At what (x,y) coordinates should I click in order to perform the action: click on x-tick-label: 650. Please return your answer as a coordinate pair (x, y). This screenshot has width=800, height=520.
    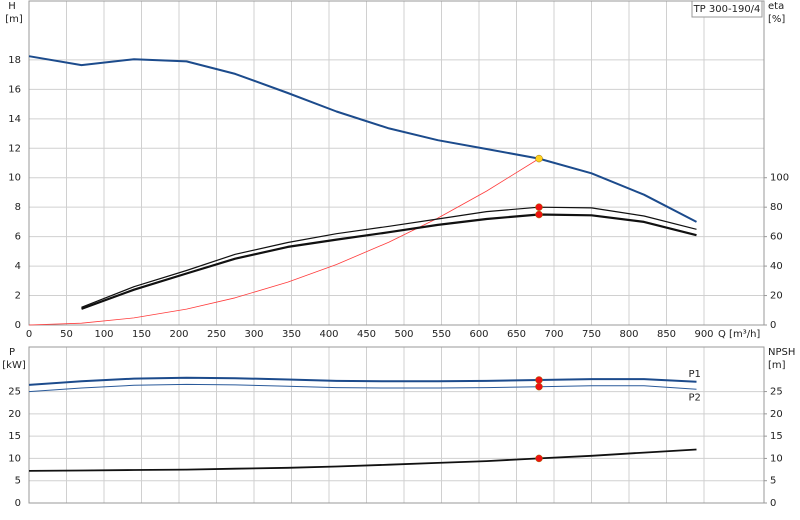
    Looking at the image, I should click on (516, 334).